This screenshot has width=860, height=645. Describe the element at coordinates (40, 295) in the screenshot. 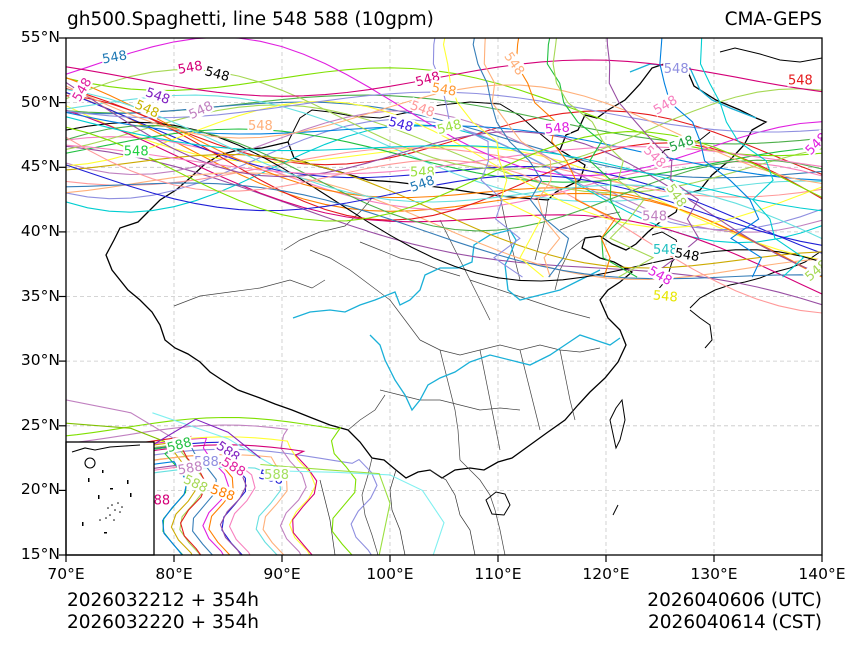

I see `y-tick-label: 35°N` at that location.